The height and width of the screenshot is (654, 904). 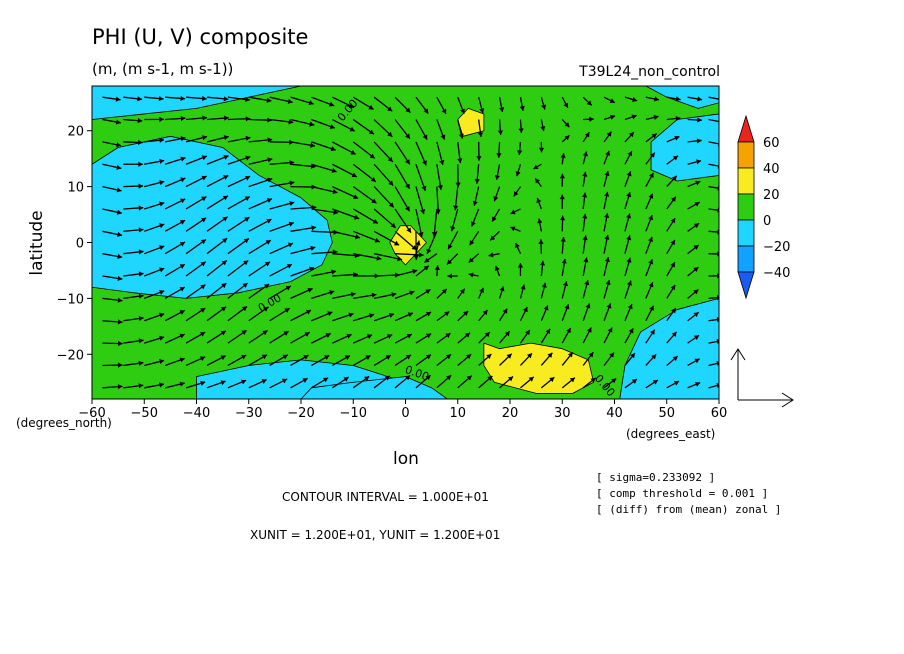 What do you see at coordinates (80, 244) in the screenshot?
I see `y-tick-label: 0` at bounding box center [80, 244].